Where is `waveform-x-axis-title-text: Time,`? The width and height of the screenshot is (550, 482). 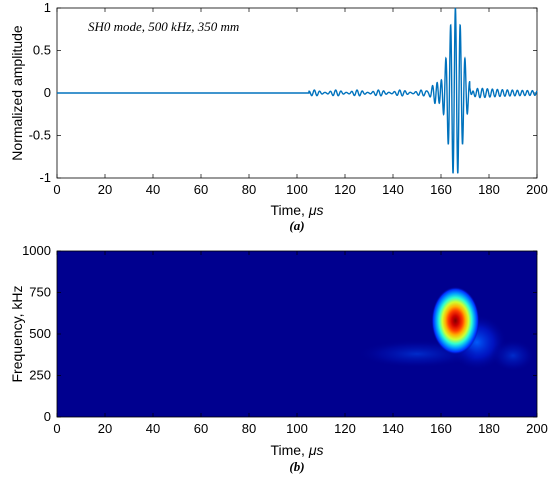 waveform-x-axis-title-text: Time, is located at coordinates (289, 210).